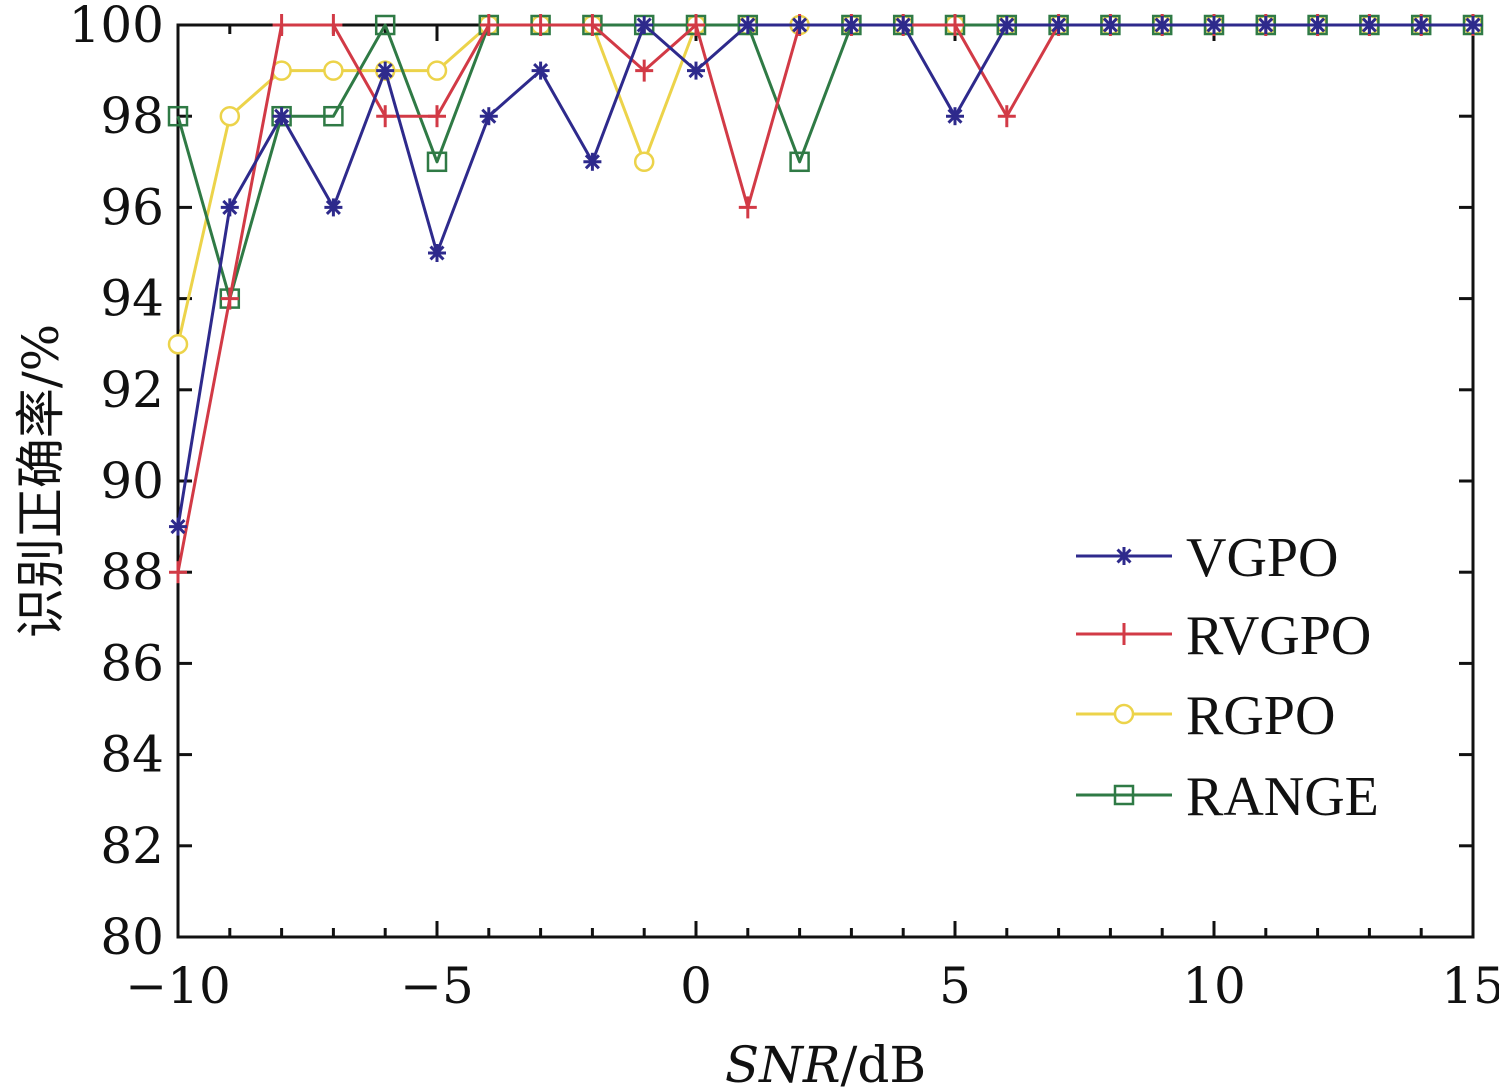 Image resolution: width=1499 pixels, height=1088 pixels. Describe the element at coordinates (132, 846) in the screenshot. I see `y-tick-label: 82` at that location.